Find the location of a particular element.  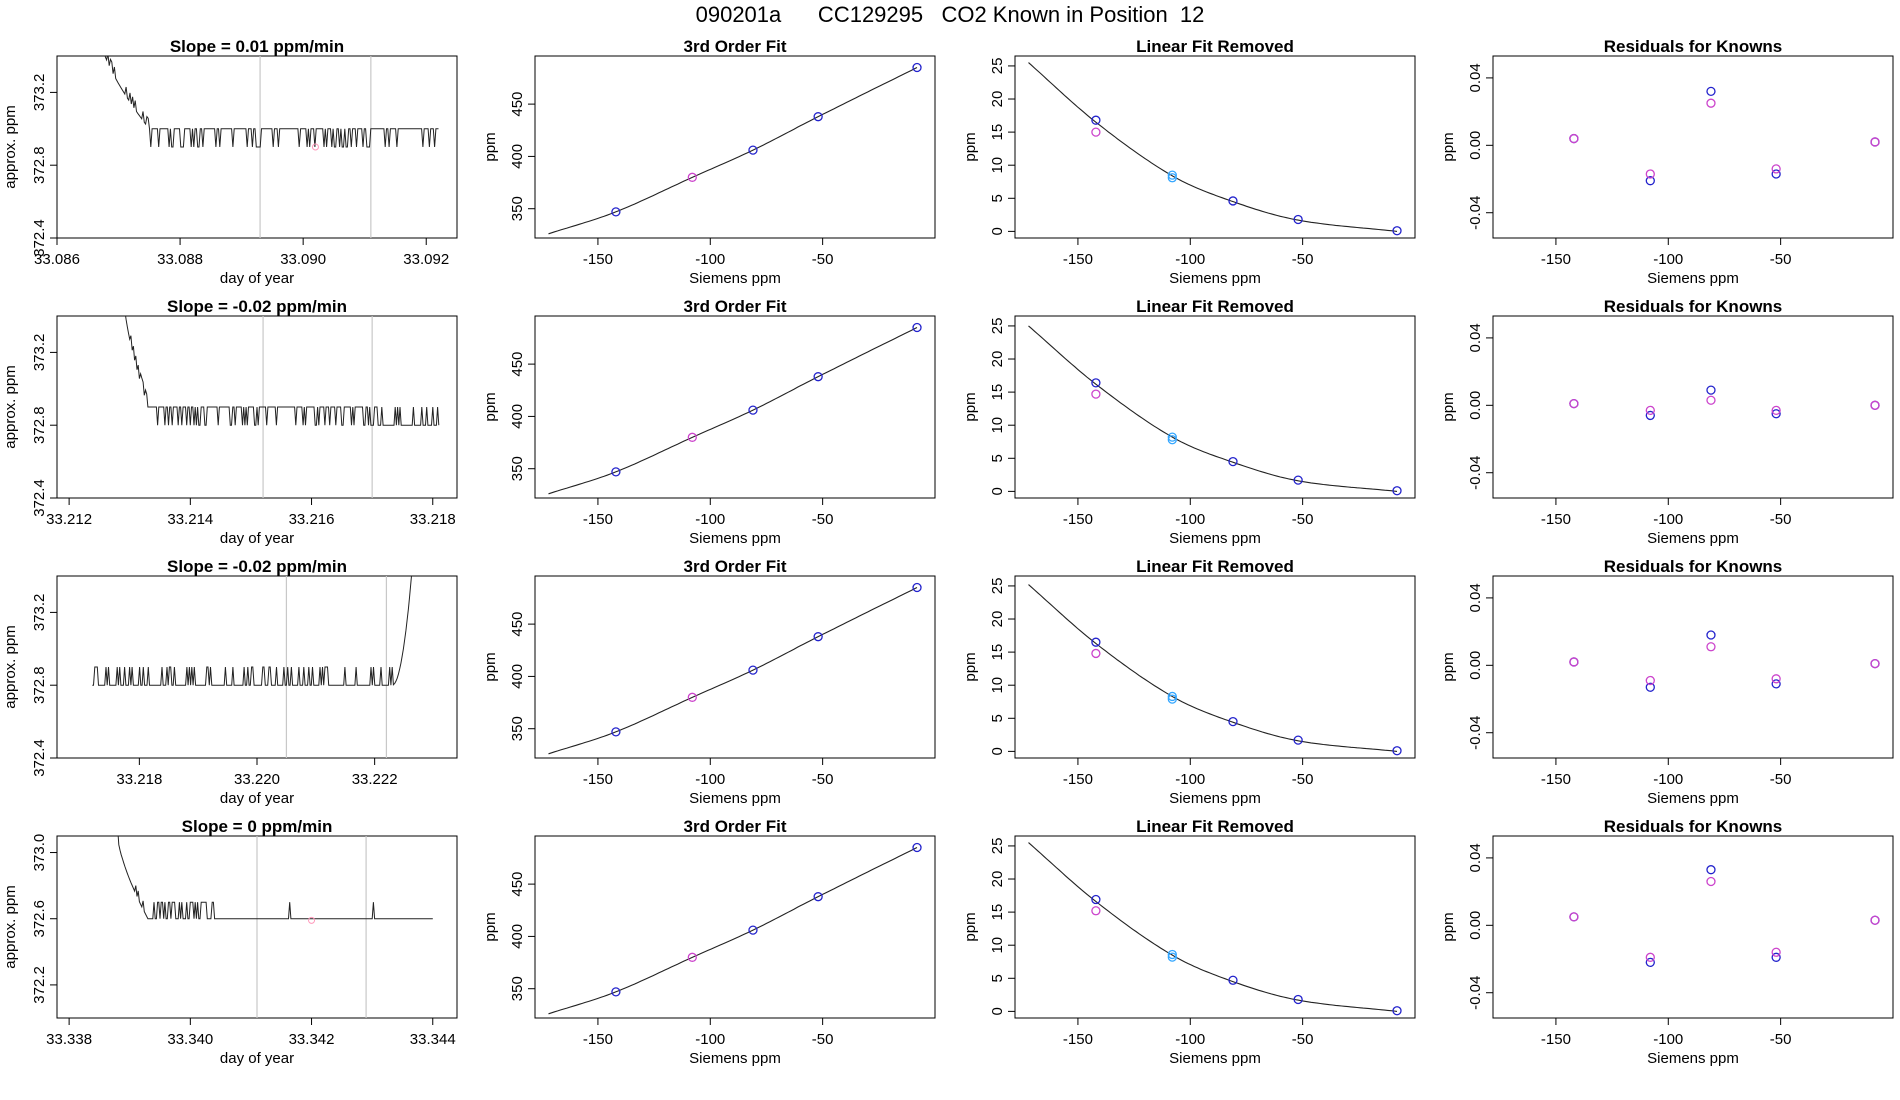

x-tick-label: 33.216 is located at coordinates (312, 519).